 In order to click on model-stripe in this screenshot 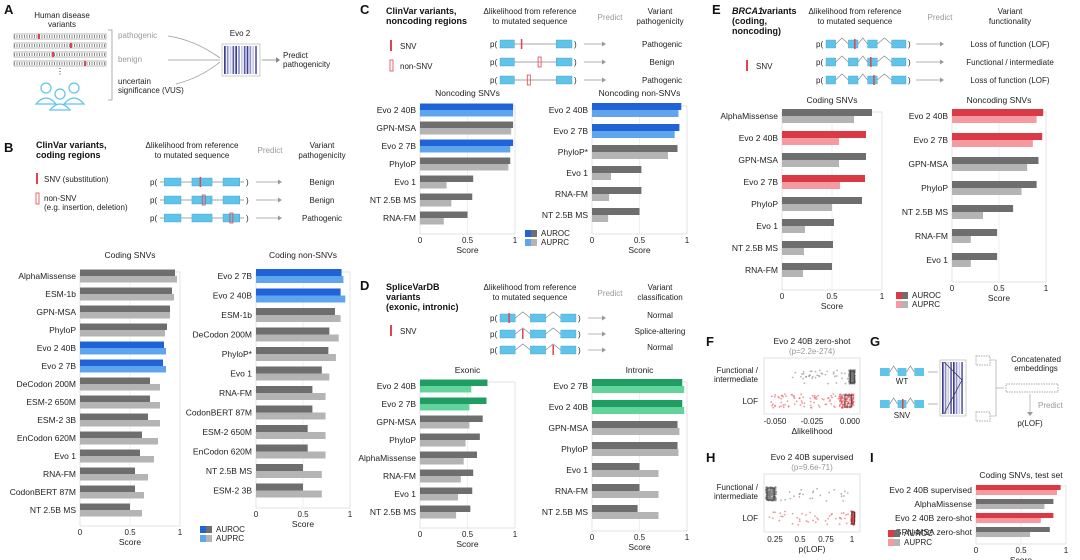, I will do `click(250, 60)`.